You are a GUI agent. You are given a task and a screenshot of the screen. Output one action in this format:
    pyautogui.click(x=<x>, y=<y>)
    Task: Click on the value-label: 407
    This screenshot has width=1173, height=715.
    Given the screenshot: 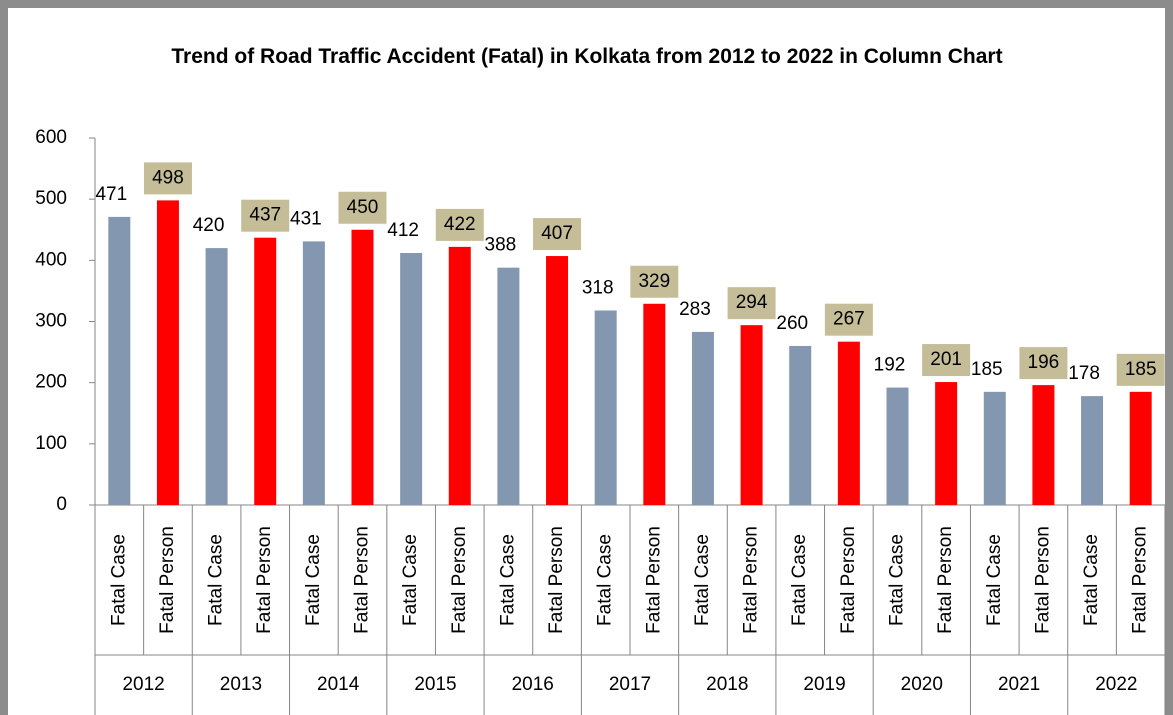 What is the action you would take?
    pyautogui.click(x=557, y=233)
    